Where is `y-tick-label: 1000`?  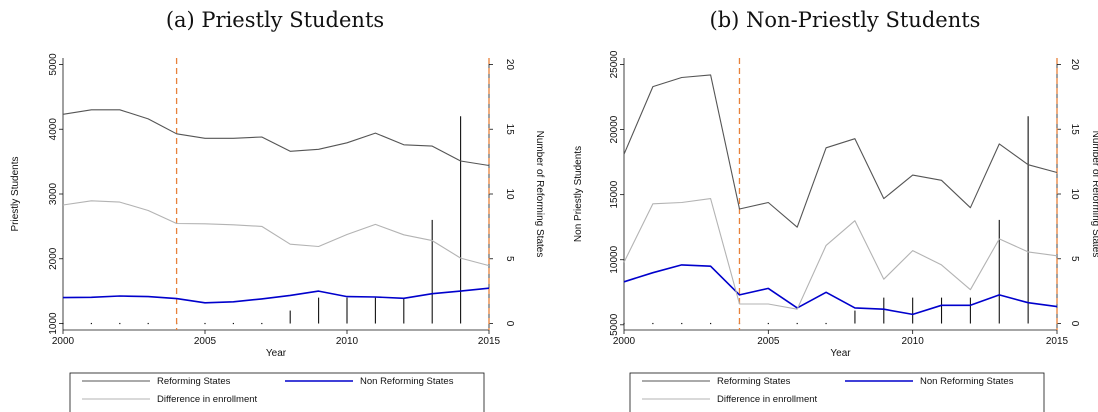 y-tick-label: 1000 is located at coordinates (53, 323).